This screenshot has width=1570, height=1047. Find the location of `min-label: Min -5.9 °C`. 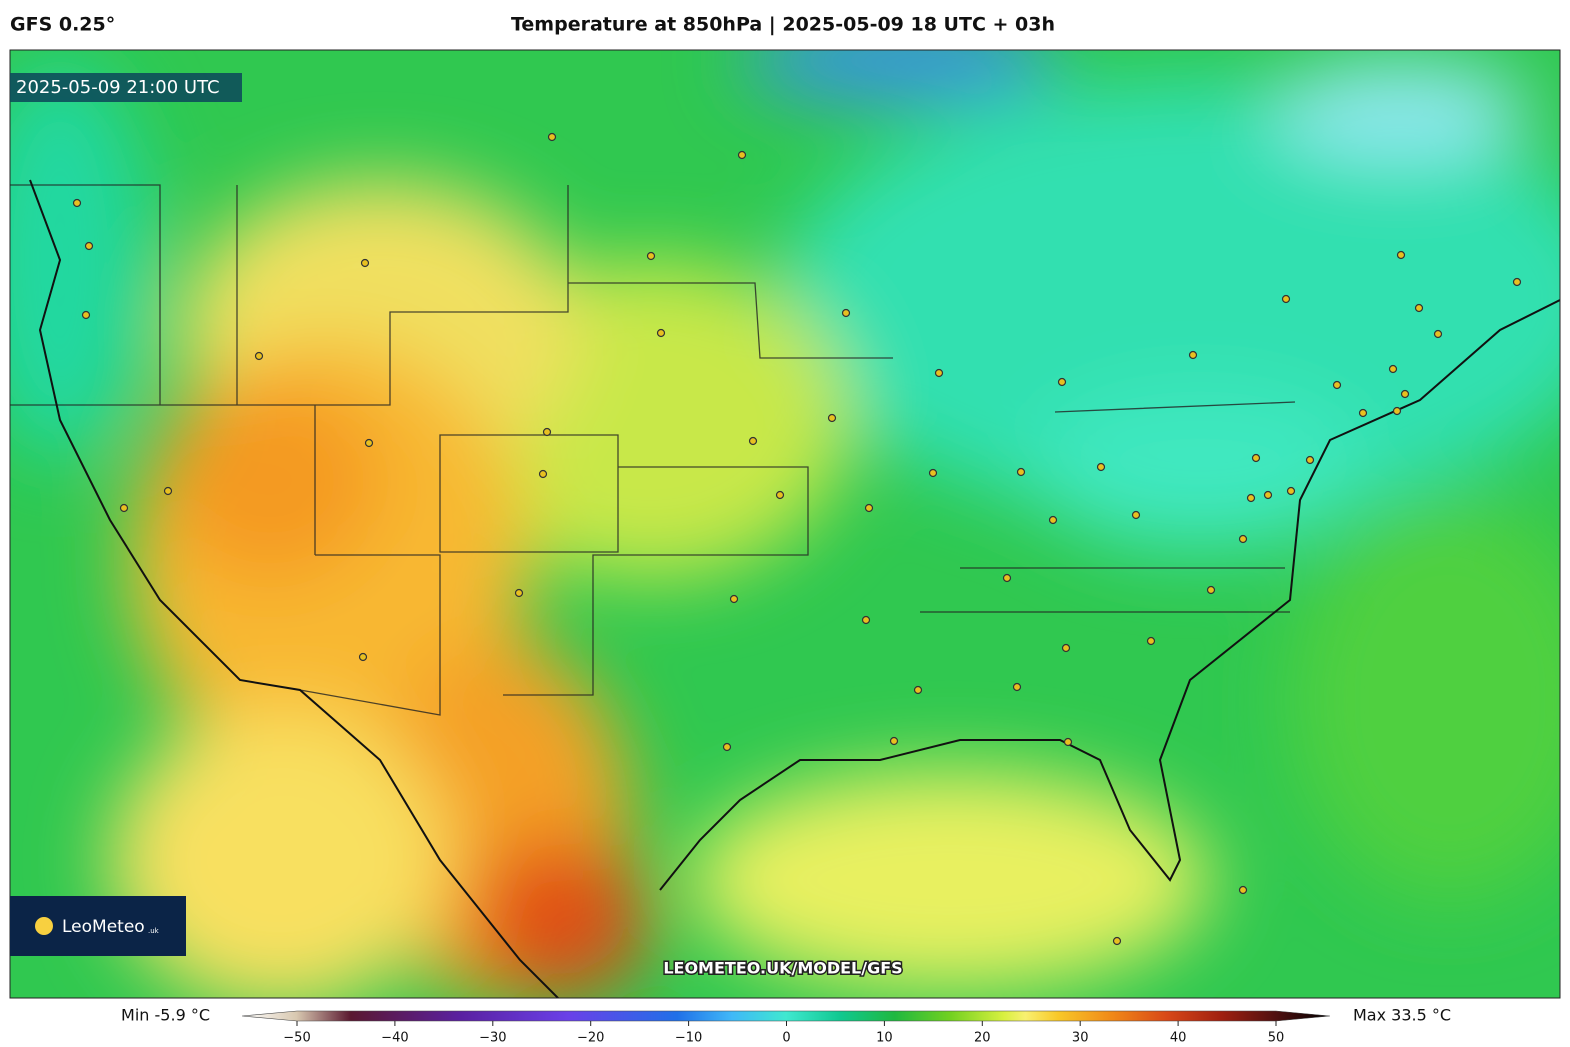

min-label: Min -5.9 °C is located at coordinates (165, 1015).